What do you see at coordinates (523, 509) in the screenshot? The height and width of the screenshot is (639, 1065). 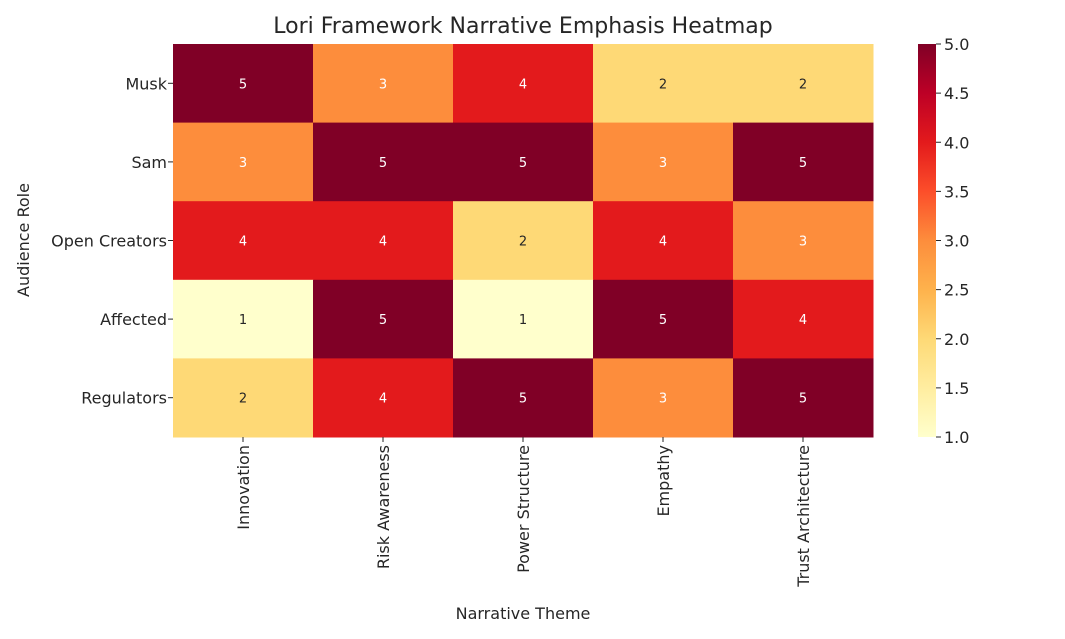 I see `x-tick-label: Power Structure` at bounding box center [523, 509].